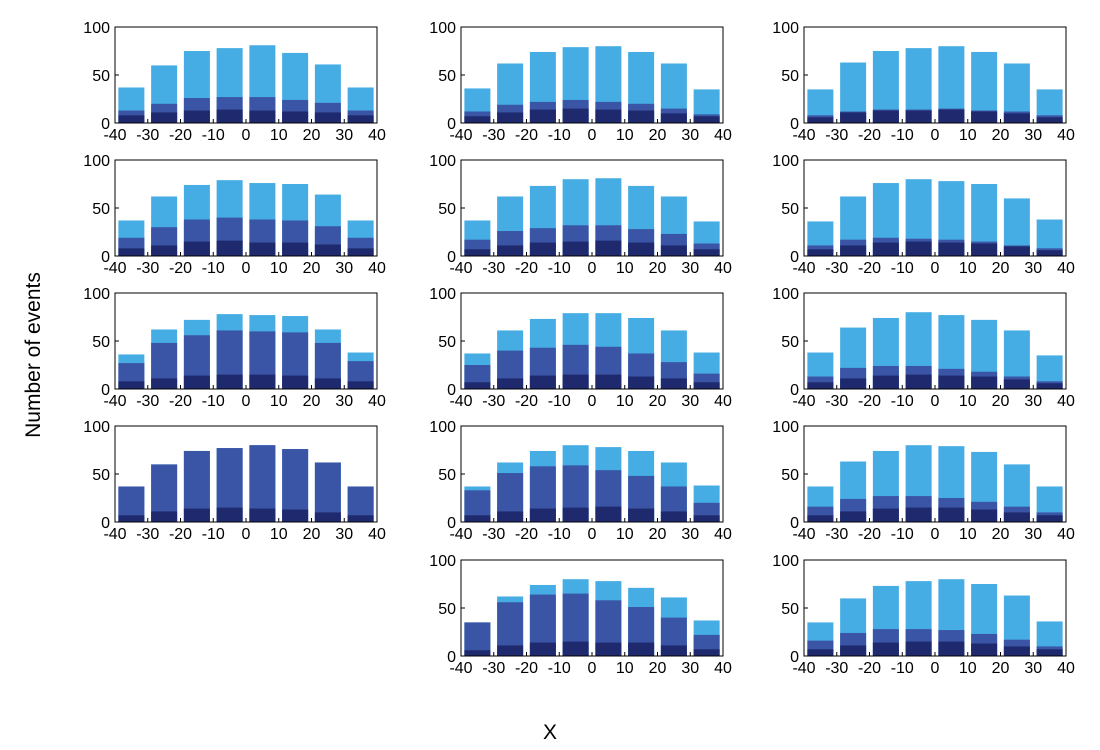 The height and width of the screenshot is (750, 1100). What do you see at coordinates (803, 534) in the screenshot?
I see `x-tick-label-r4c3-0: -40` at bounding box center [803, 534].